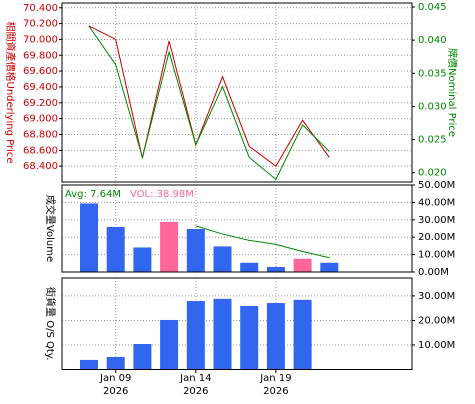 The image size is (475, 404). Describe the element at coordinates (436, 185) in the screenshot. I see `y-tick-label: 50.00M` at that location.